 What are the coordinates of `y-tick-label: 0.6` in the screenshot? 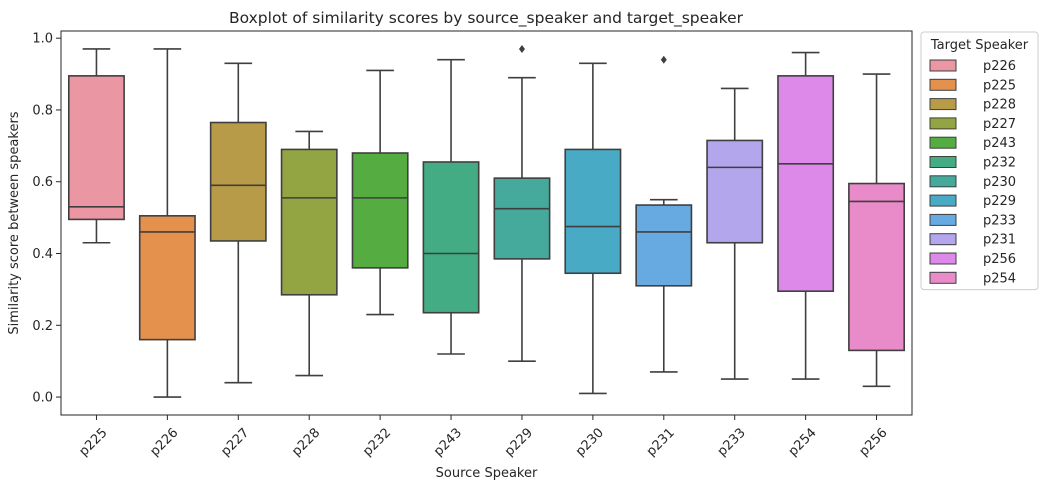 It's located at (42, 182).